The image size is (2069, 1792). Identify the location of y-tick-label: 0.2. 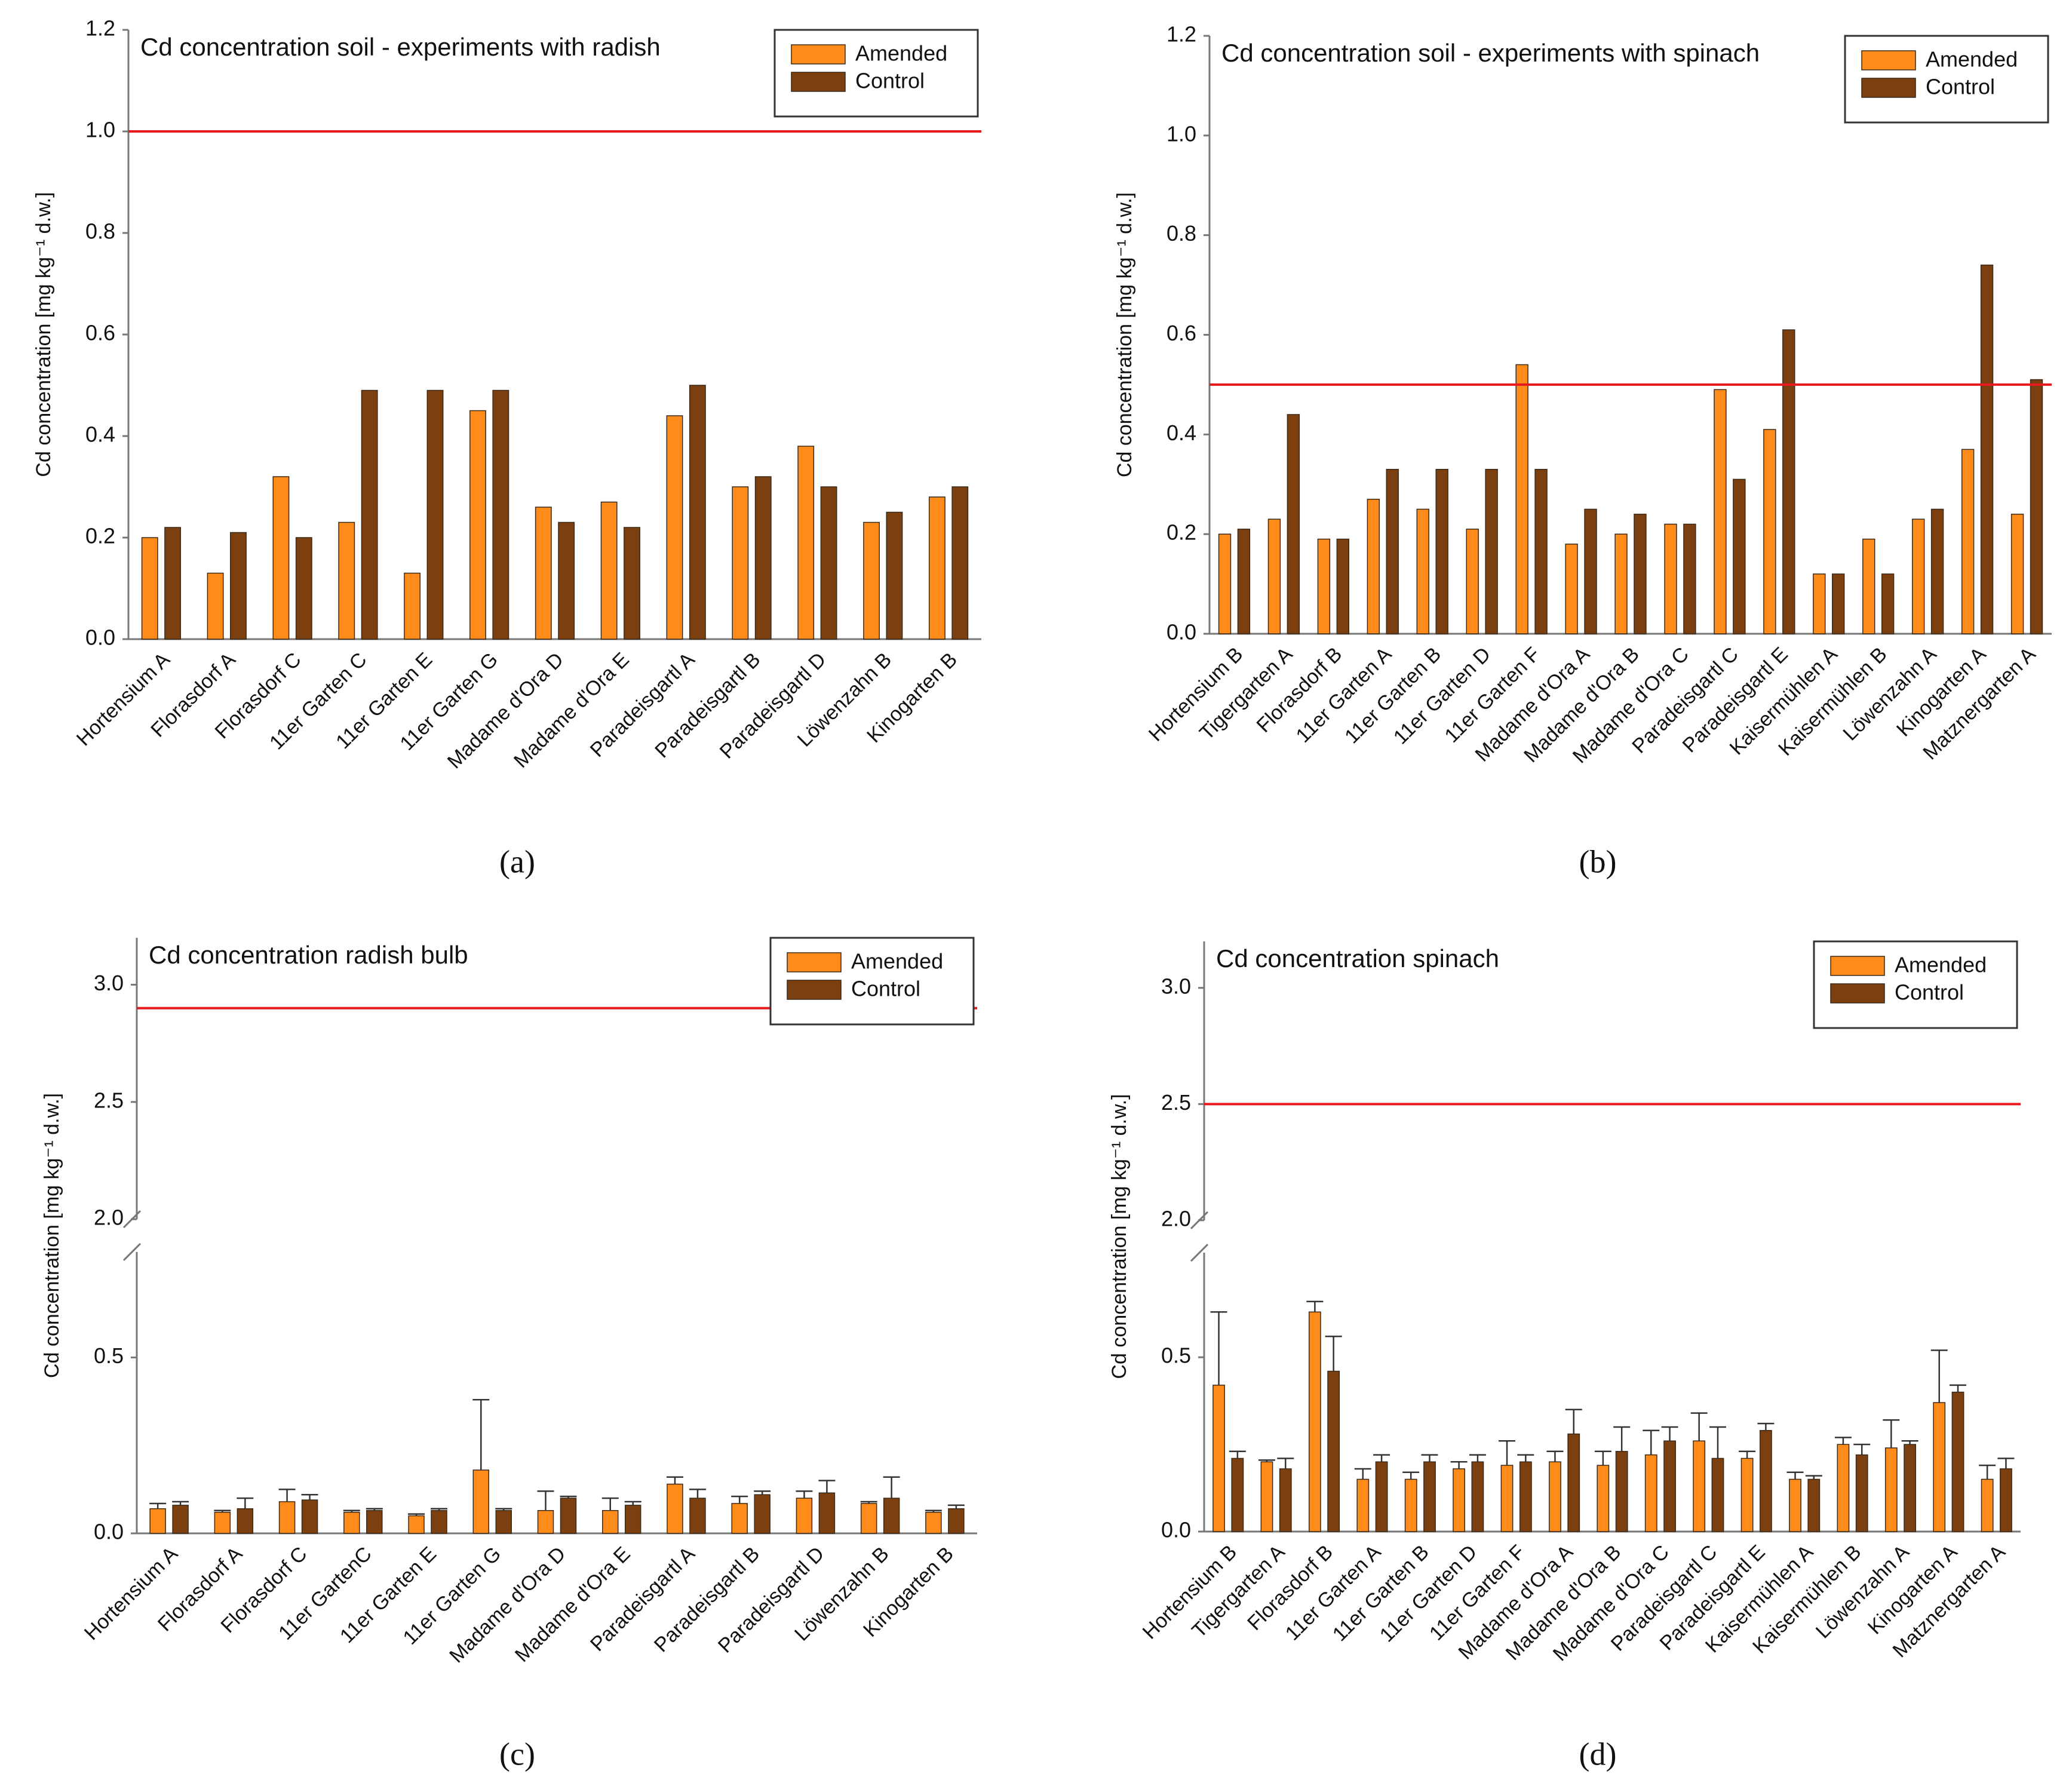
(100, 536).